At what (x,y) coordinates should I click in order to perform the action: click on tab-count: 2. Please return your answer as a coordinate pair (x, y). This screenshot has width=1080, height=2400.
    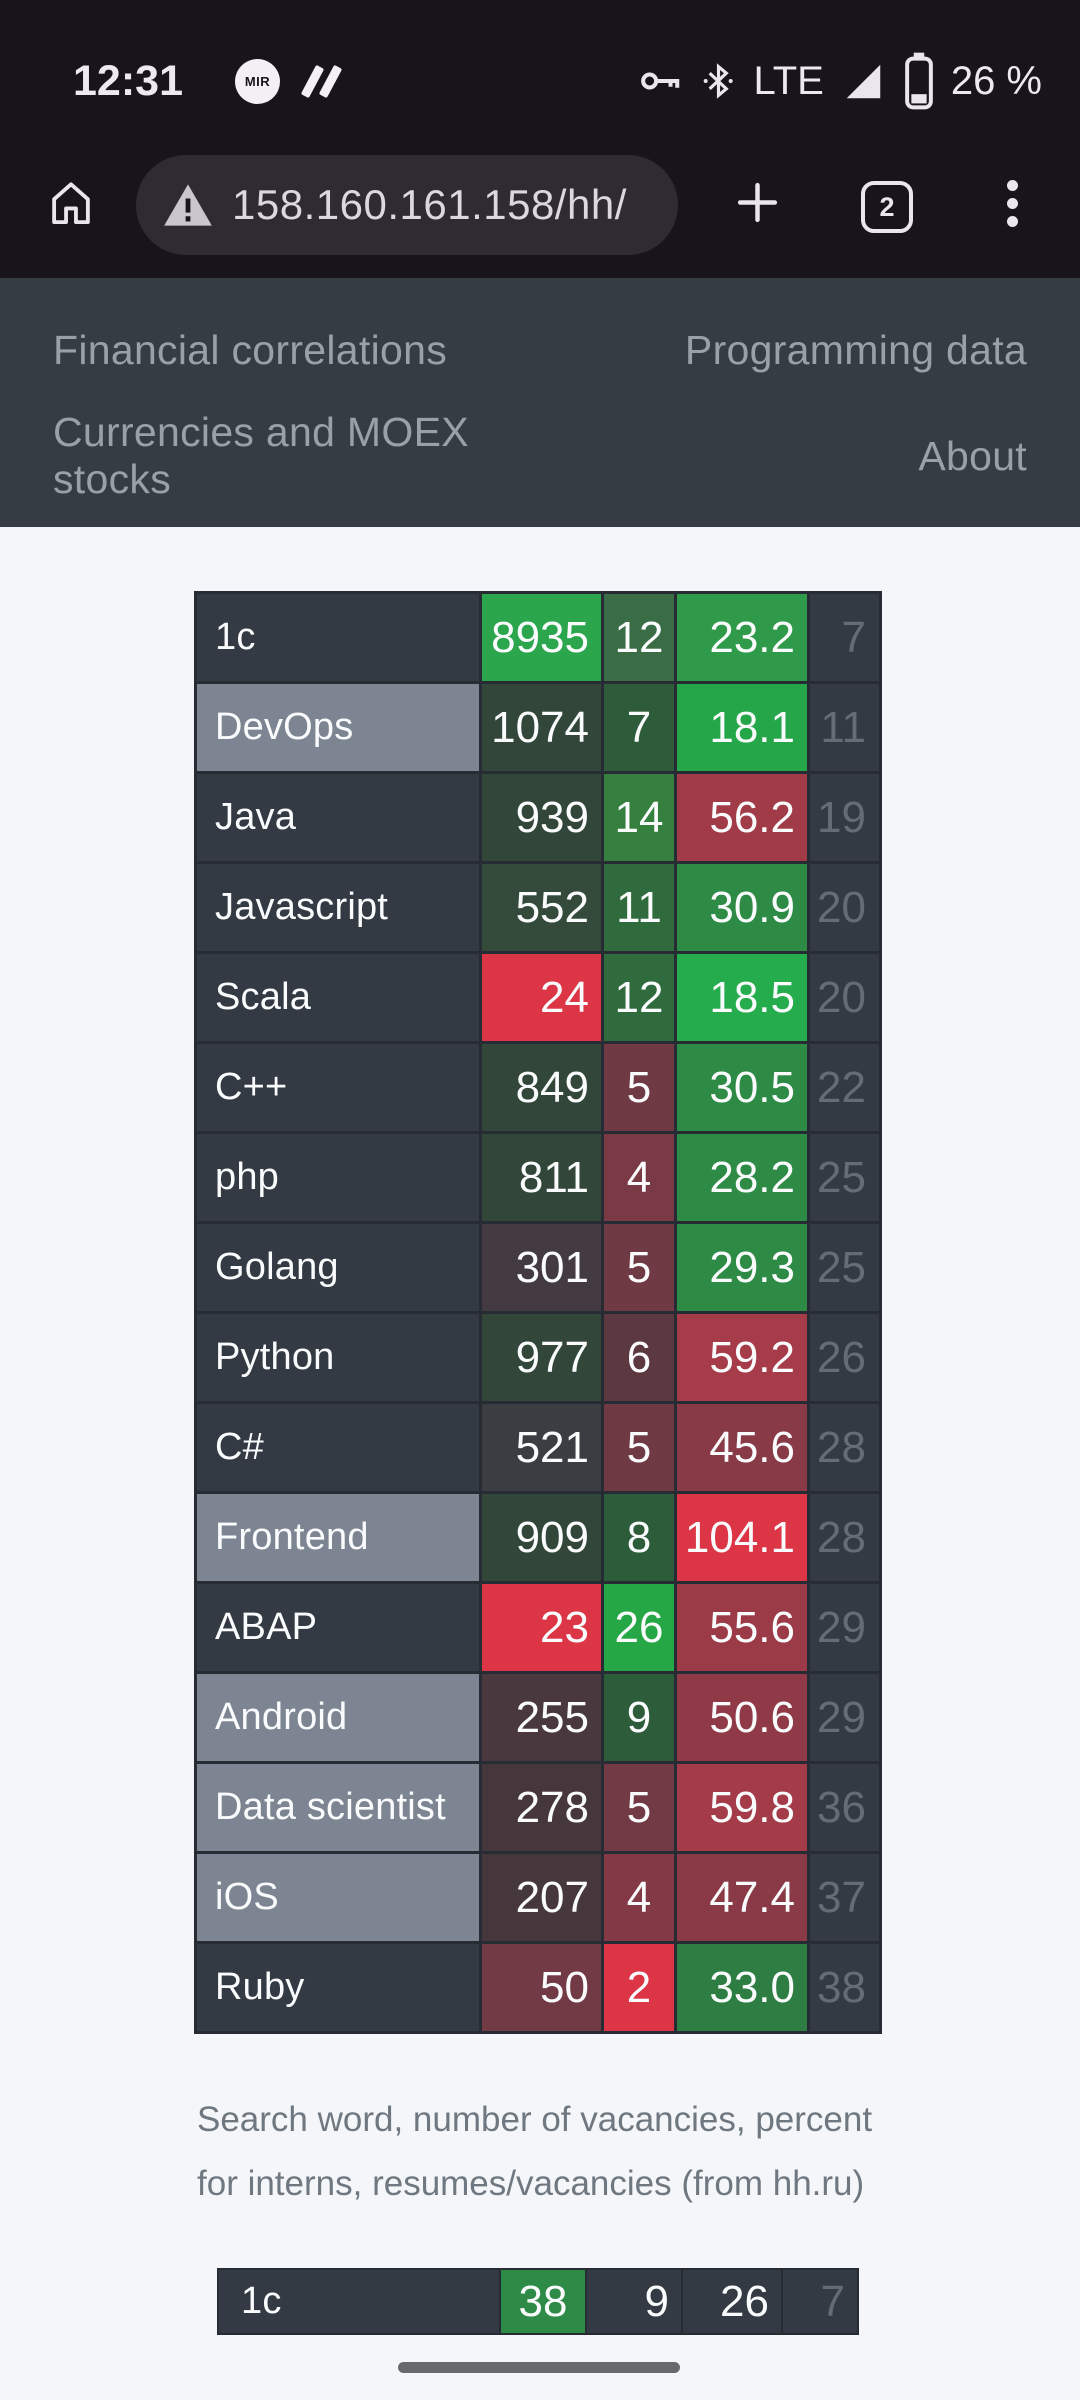
    Looking at the image, I should click on (887, 206).